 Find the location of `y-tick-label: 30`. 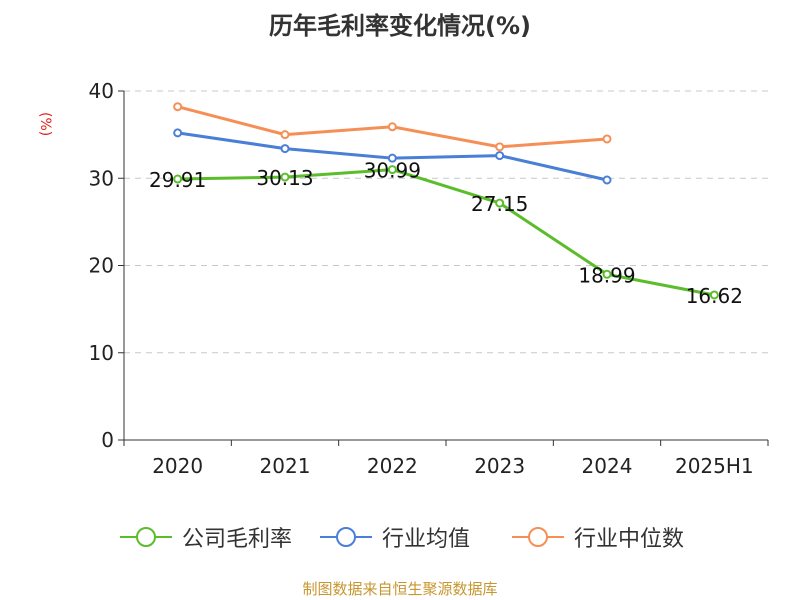

y-tick-label: 30 is located at coordinates (101, 178).